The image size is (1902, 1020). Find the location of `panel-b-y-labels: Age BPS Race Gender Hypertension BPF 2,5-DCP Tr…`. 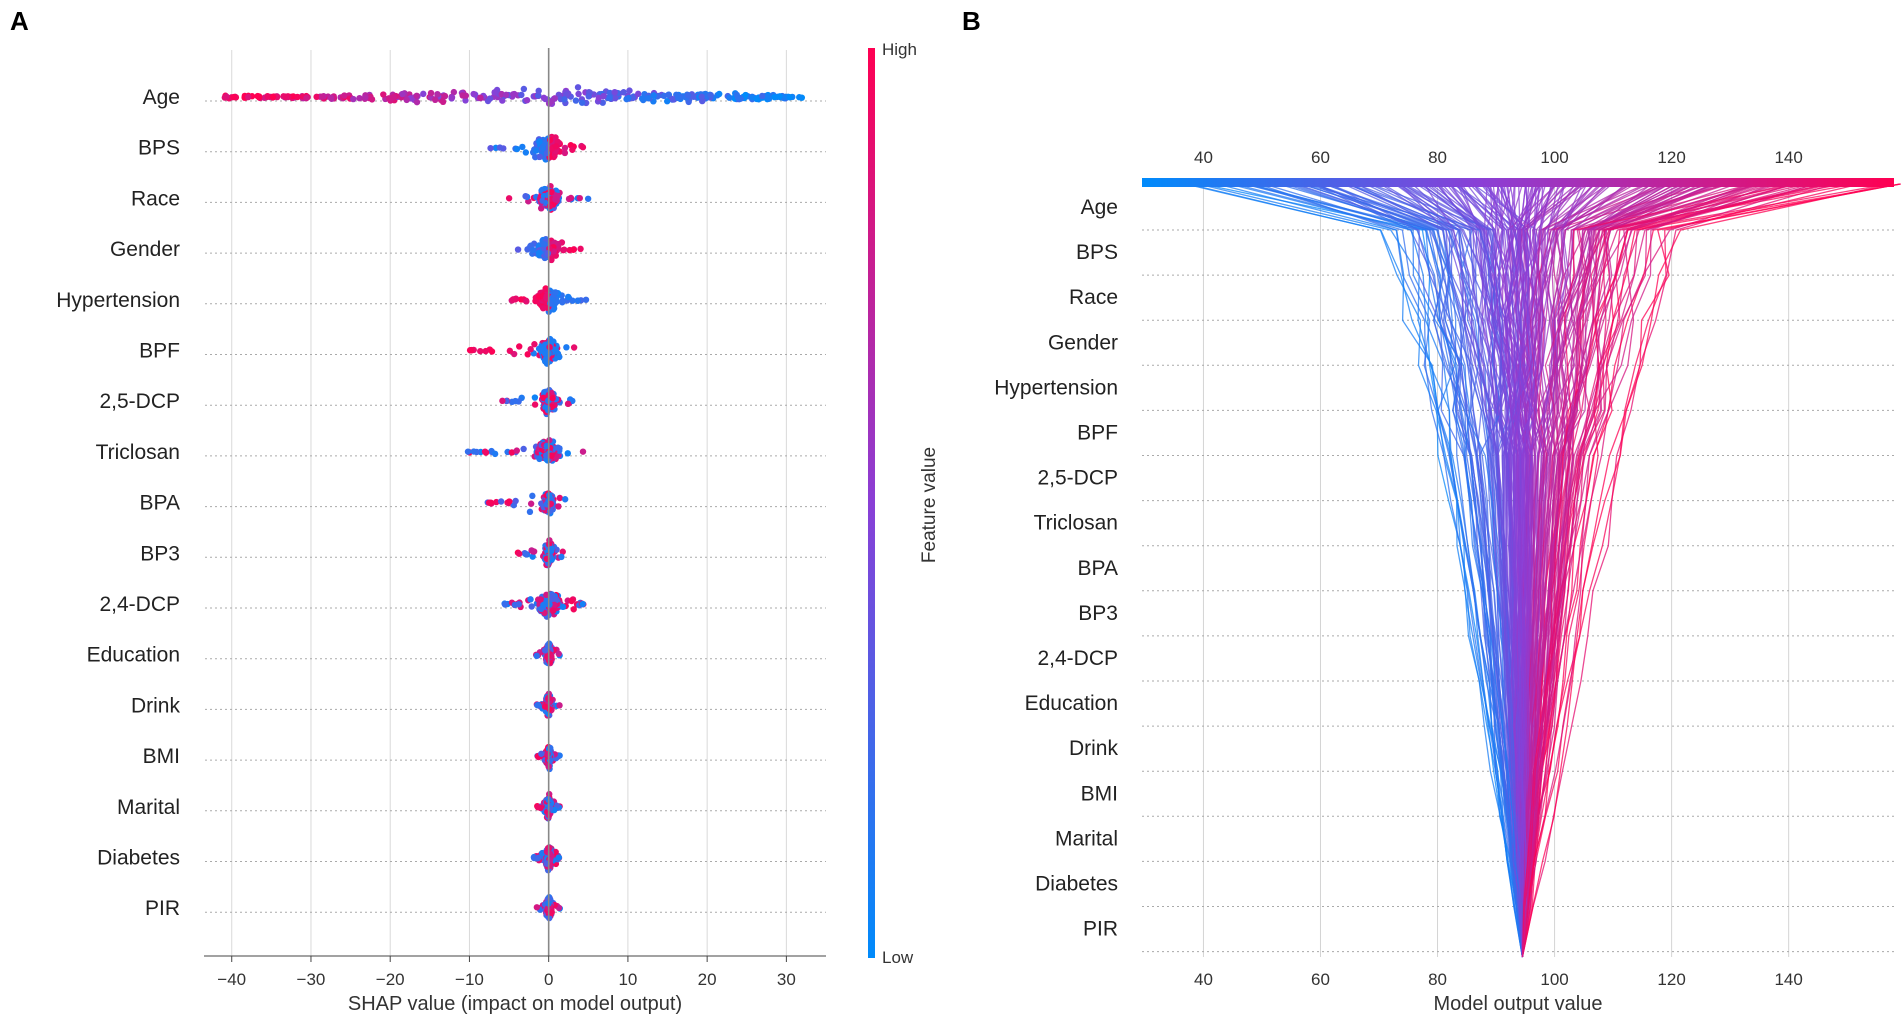

panel-b-y-labels: Age BPS Race Gender Hypertension BPF 2,5-DCP Tr… is located at coordinates (1056, 568).